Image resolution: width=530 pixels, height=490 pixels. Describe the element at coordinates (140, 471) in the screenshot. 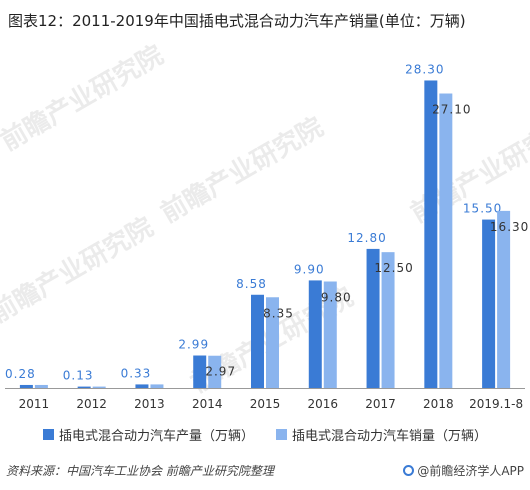

I see `source-note: 资料来源：中国汽车工业协会 前瞻产业研究院整理` at that location.